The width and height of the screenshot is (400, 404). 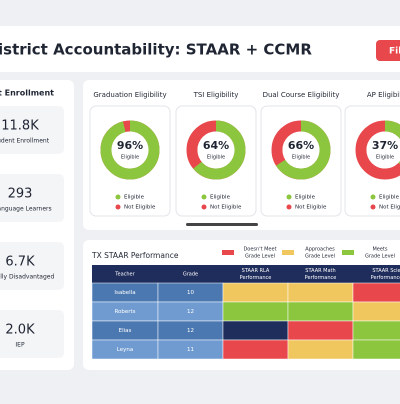 What do you see at coordinates (190, 350) in the screenshot?
I see `table-cell-text: 11` at bounding box center [190, 350].